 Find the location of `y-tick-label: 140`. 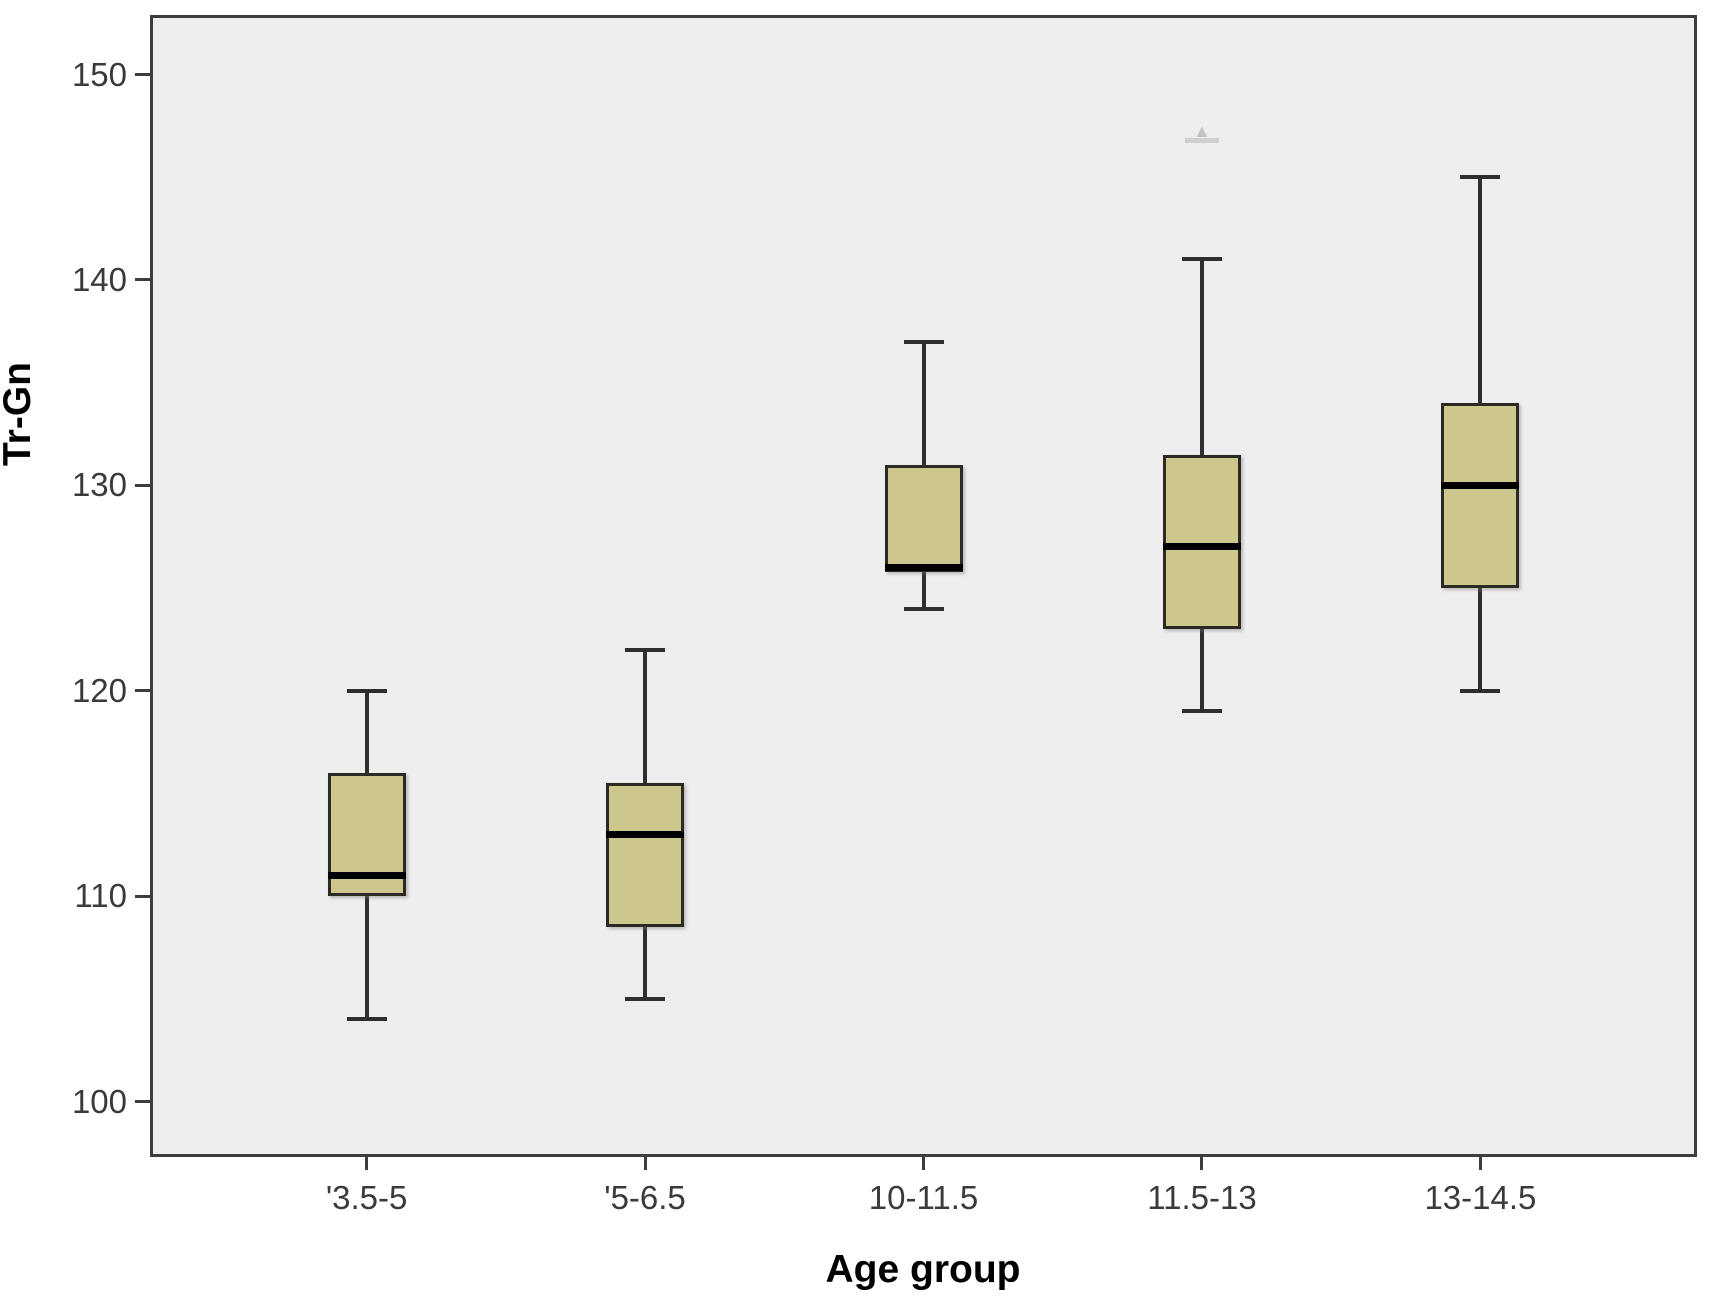

y-tick-label: 140 is located at coordinates (99, 279).